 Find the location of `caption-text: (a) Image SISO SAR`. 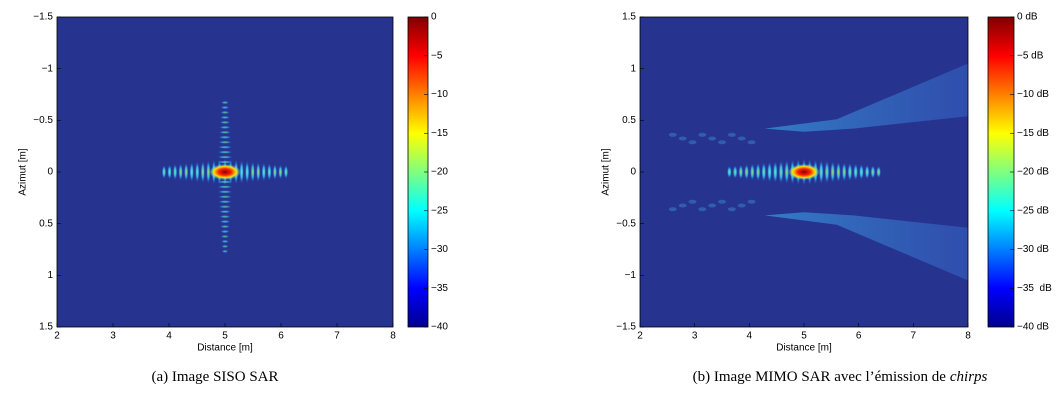

caption-text: (a) Image SISO SAR is located at coordinates (214, 377).